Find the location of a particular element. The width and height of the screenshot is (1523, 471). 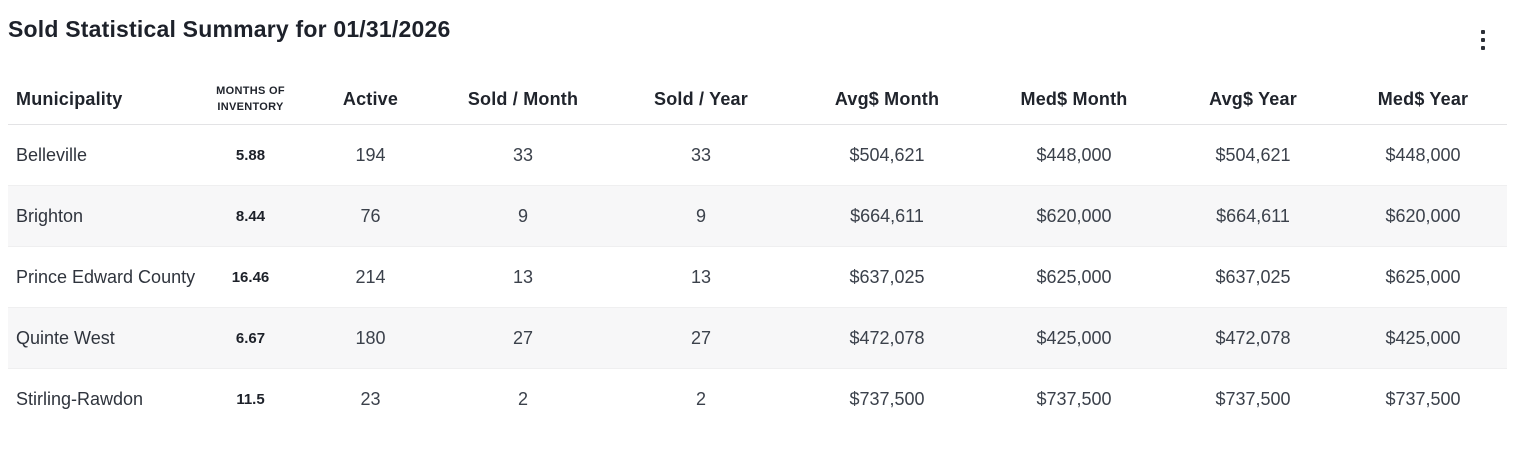

cell-municipality: Quinte West is located at coordinates (102, 338).